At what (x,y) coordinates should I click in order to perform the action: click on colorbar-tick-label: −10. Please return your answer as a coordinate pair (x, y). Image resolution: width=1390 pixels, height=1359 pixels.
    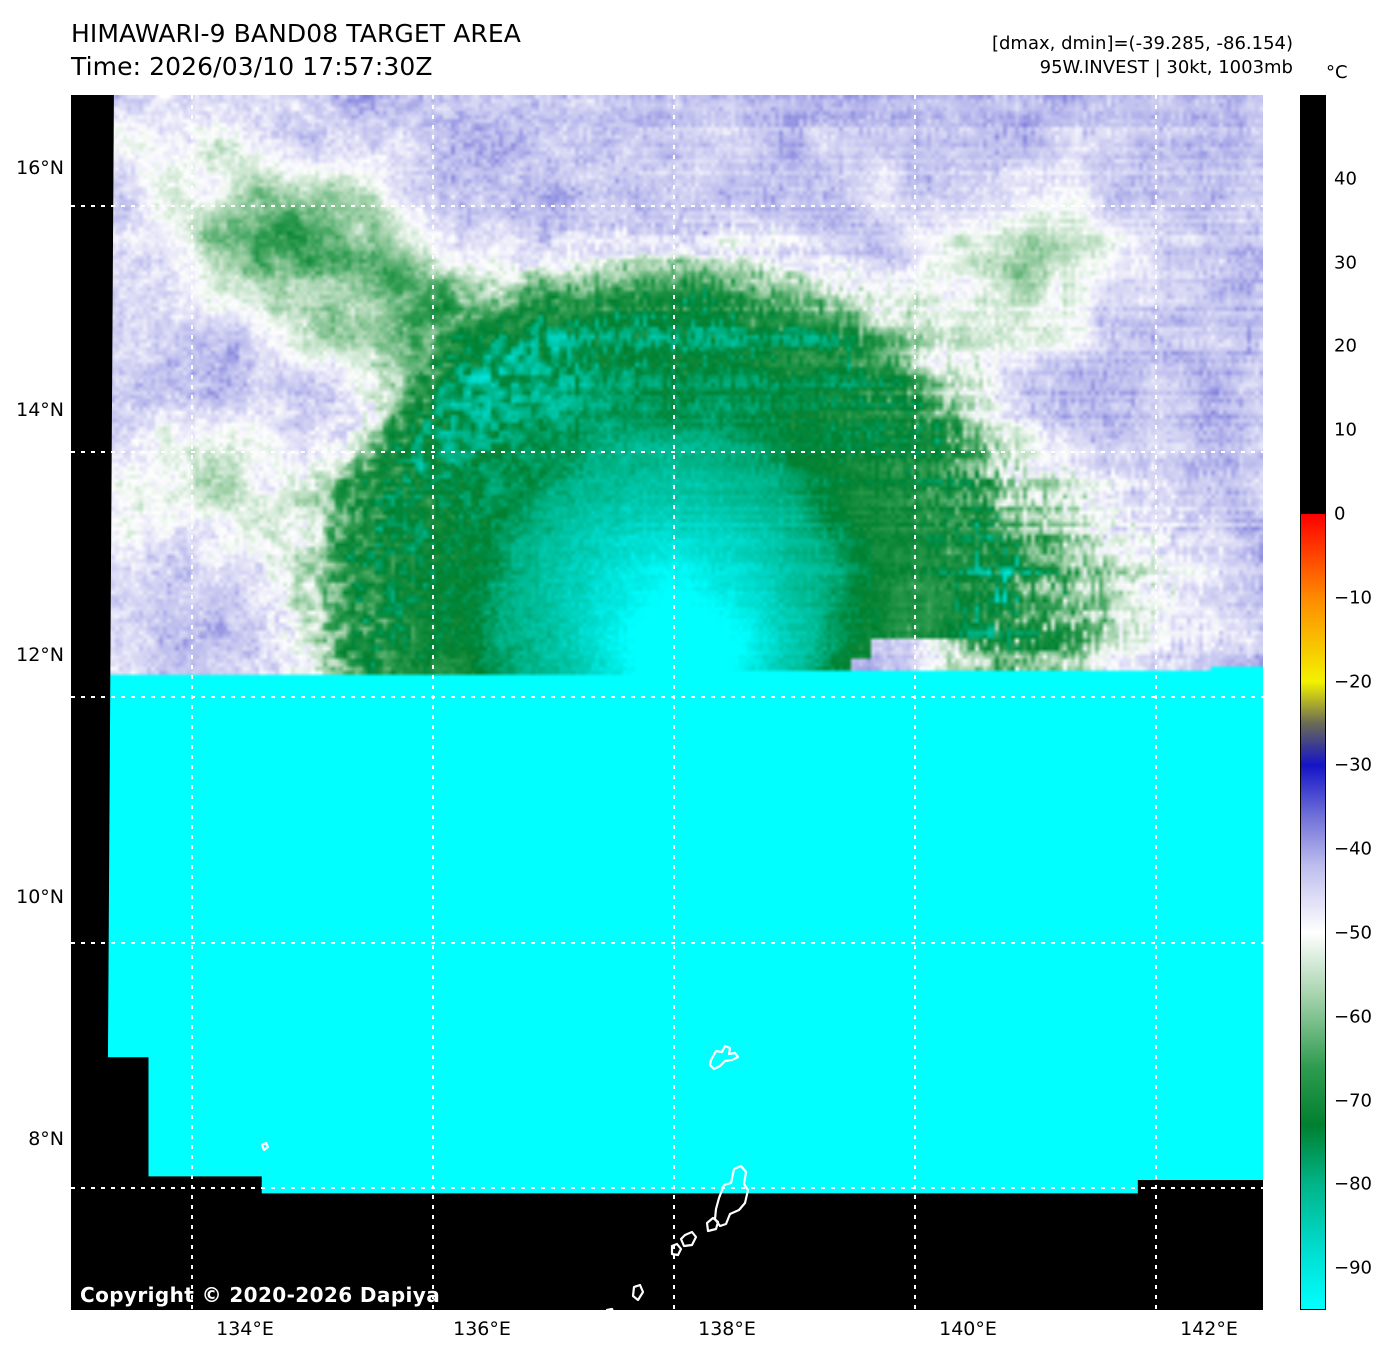
    Looking at the image, I should click on (1353, 598).